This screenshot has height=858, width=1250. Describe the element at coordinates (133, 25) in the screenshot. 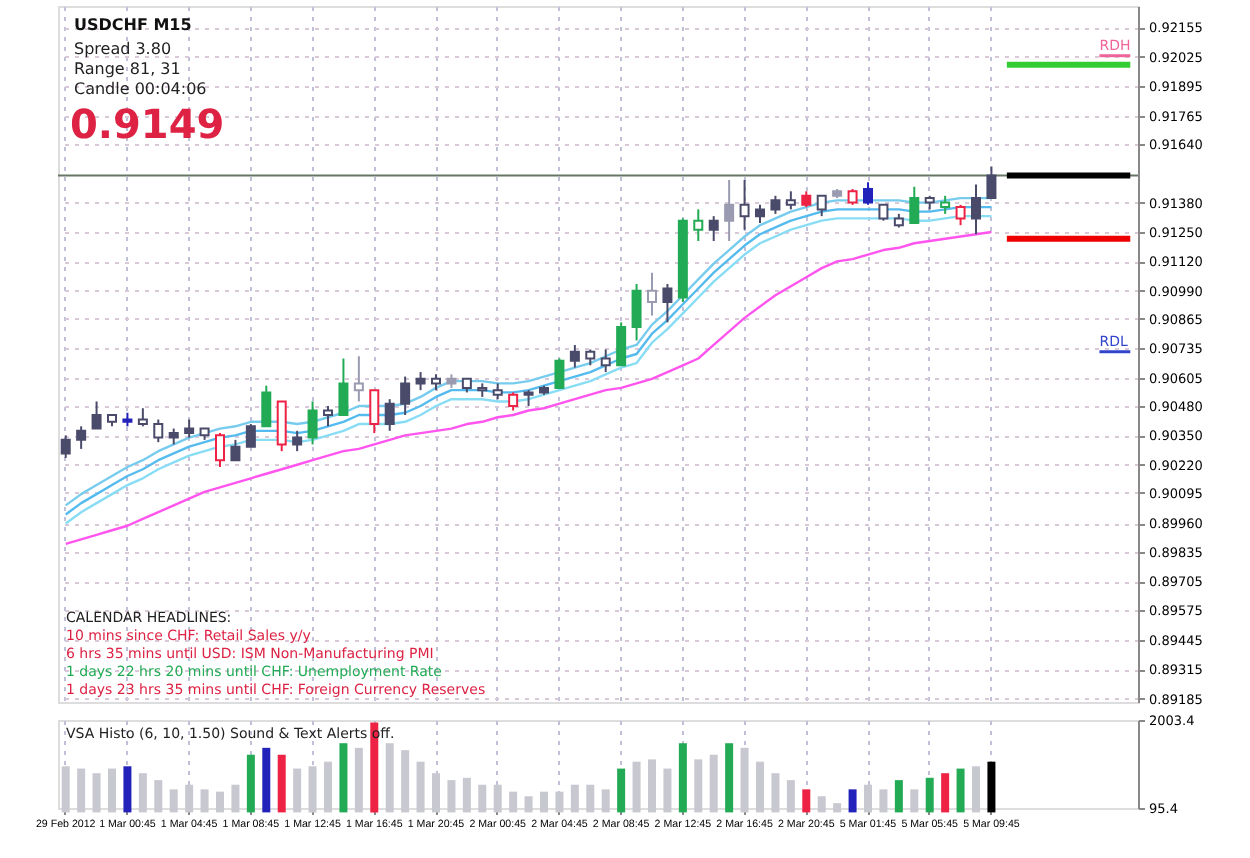

I see `text: USDCHF M15` at that location.